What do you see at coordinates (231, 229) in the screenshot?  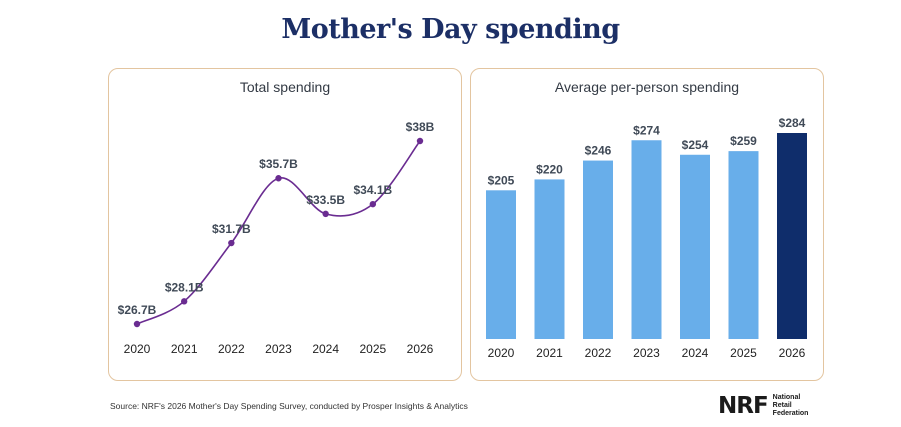 I see `line-data-label: $31.7B` at bounding box center [231, 229].